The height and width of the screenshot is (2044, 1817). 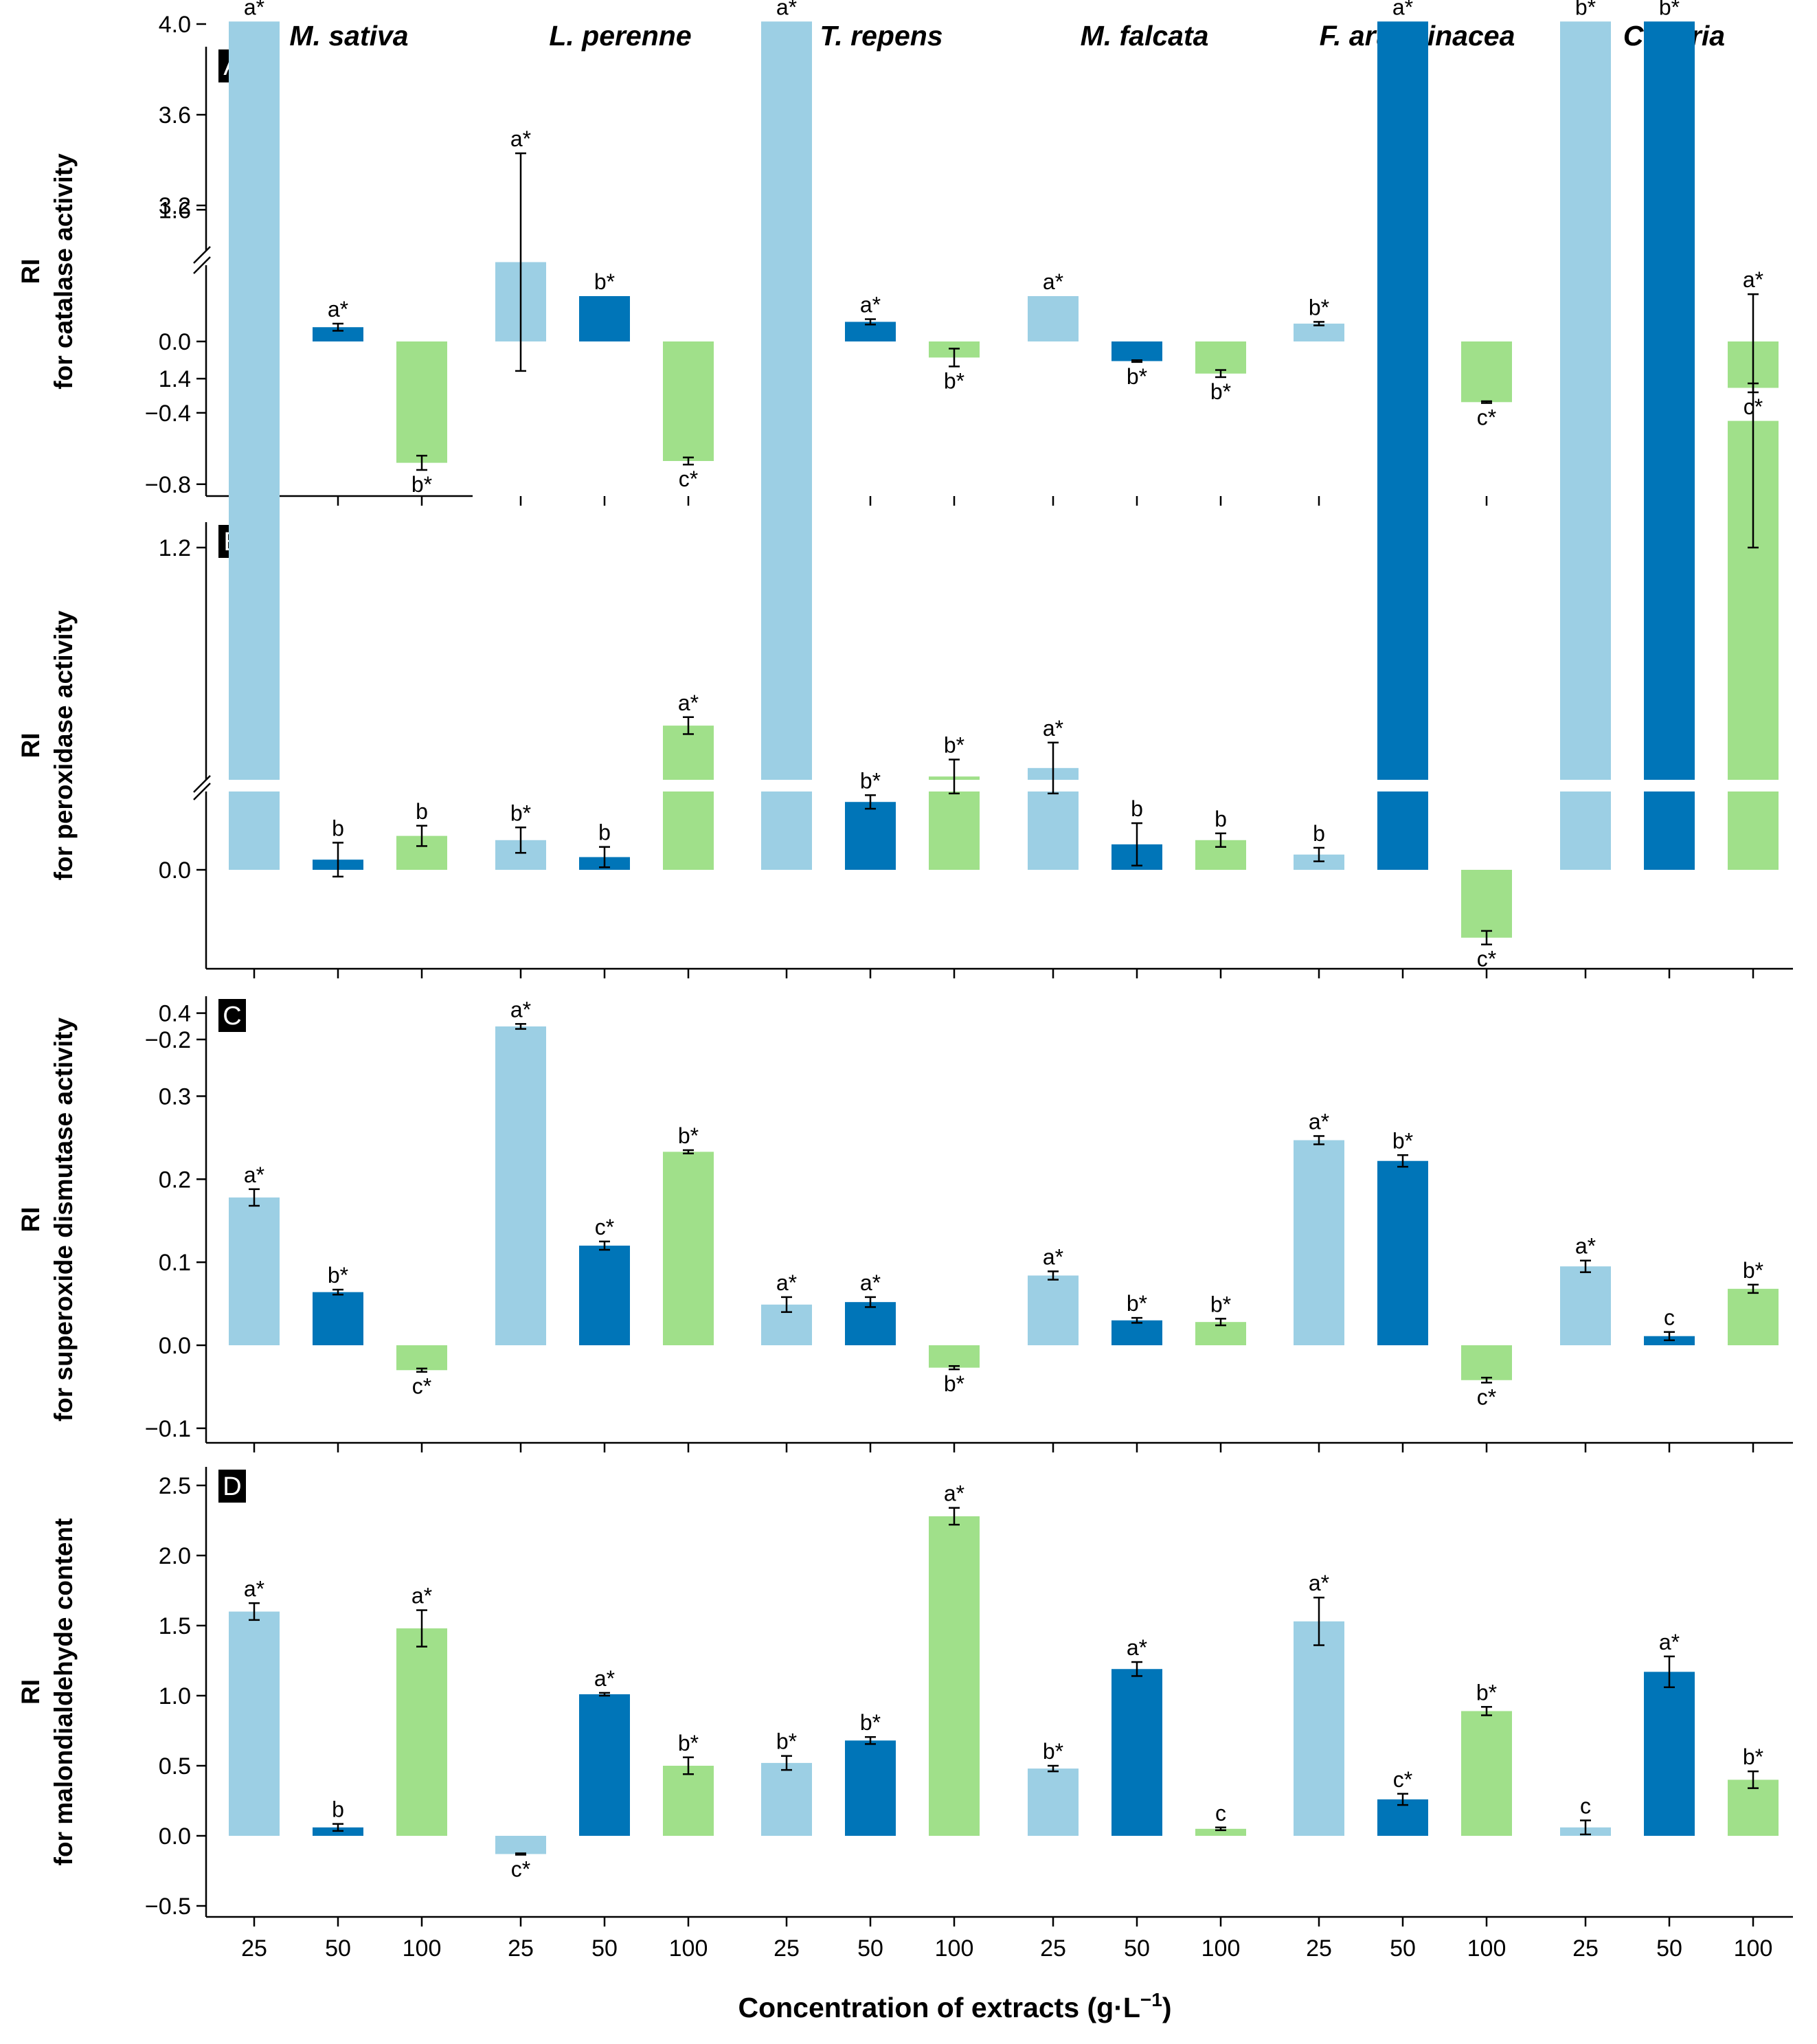 I want to click on significance-label: c, so click(x=1220, y=1813).